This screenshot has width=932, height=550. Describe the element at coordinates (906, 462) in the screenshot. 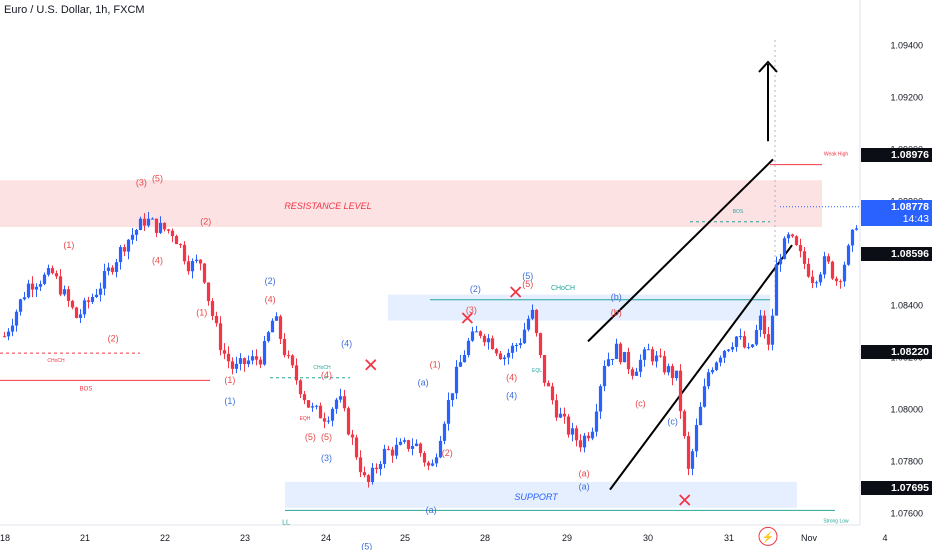

I see `y-tick-label: 1.07800` at that location.